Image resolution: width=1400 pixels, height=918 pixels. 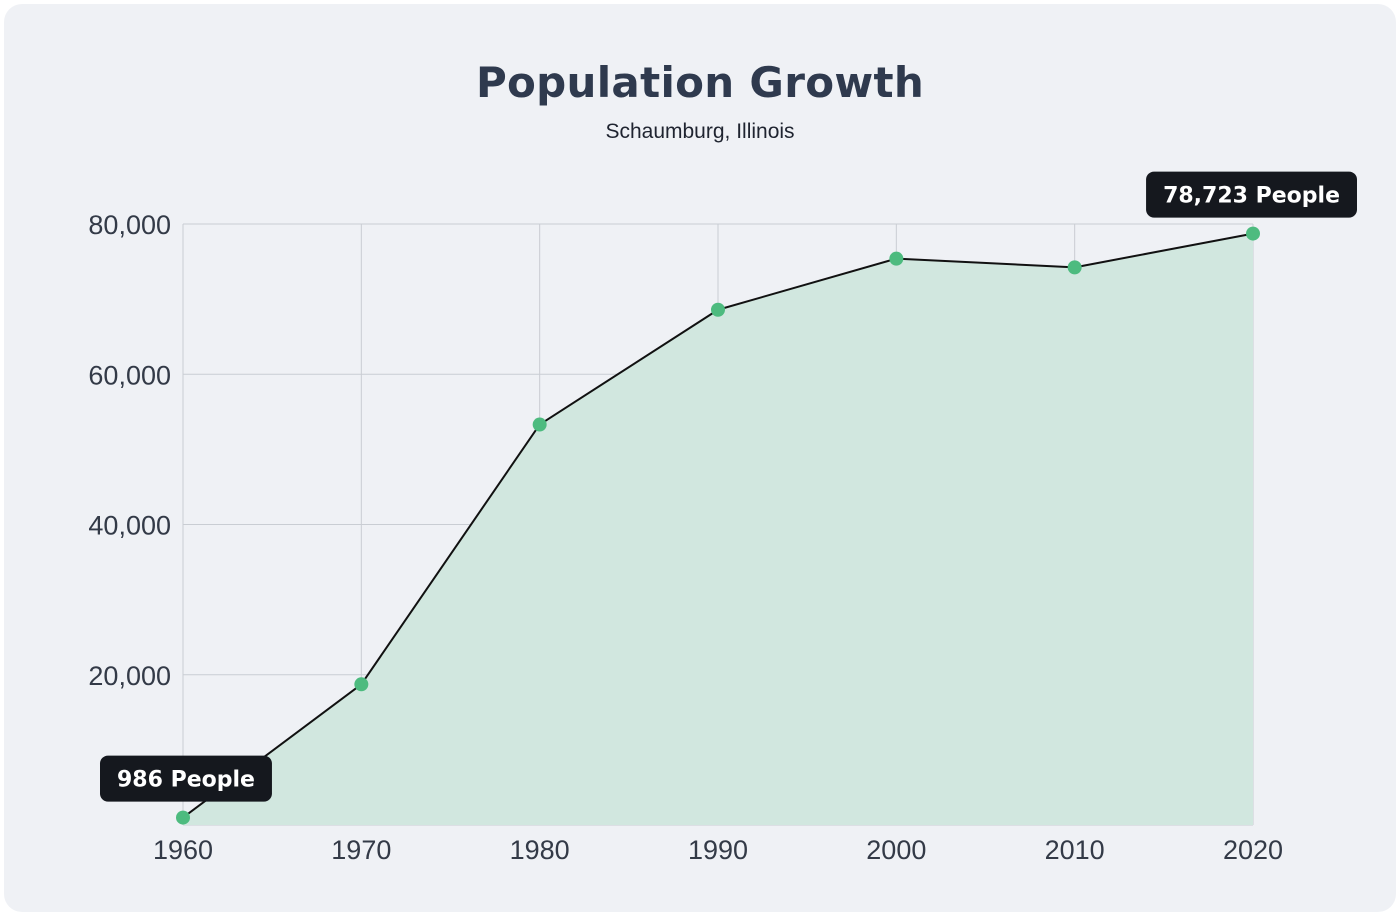 I want to click on callout-label: 986 People, so click(x=186, y=780).